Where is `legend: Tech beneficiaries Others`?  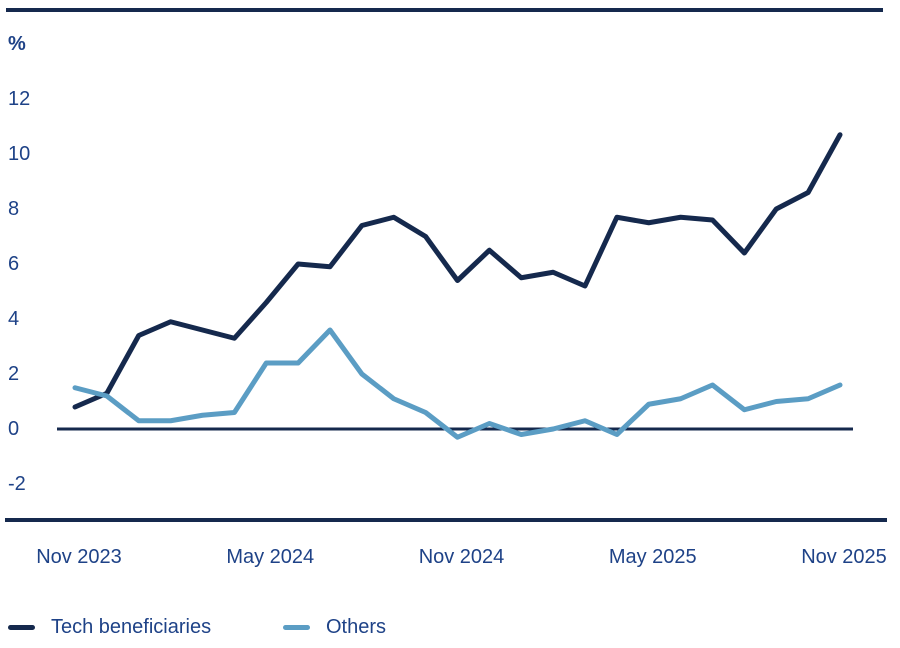
legend: Tech beneficiaries Others is located at coordinates (197, 627).